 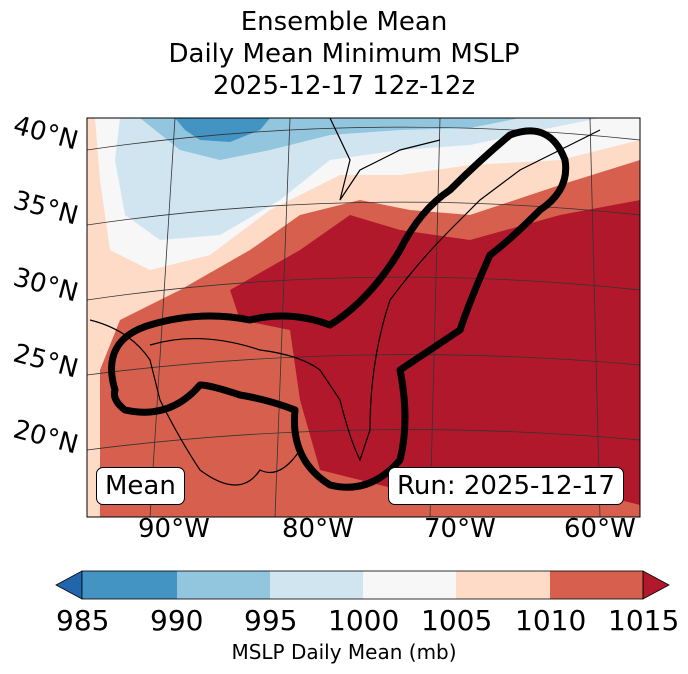 I want to click on title-line-1: Ensemble Mean, so click(x=344, y=22).